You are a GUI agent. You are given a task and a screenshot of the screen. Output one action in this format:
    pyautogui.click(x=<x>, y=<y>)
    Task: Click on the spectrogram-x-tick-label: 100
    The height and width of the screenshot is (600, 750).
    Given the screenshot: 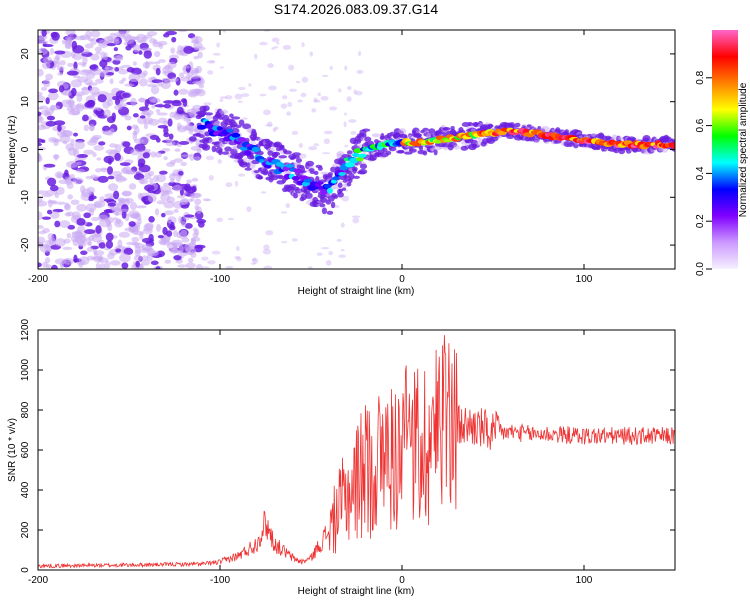 What is the action you would take?
    pyautogui.click(x=584, y=279)
    